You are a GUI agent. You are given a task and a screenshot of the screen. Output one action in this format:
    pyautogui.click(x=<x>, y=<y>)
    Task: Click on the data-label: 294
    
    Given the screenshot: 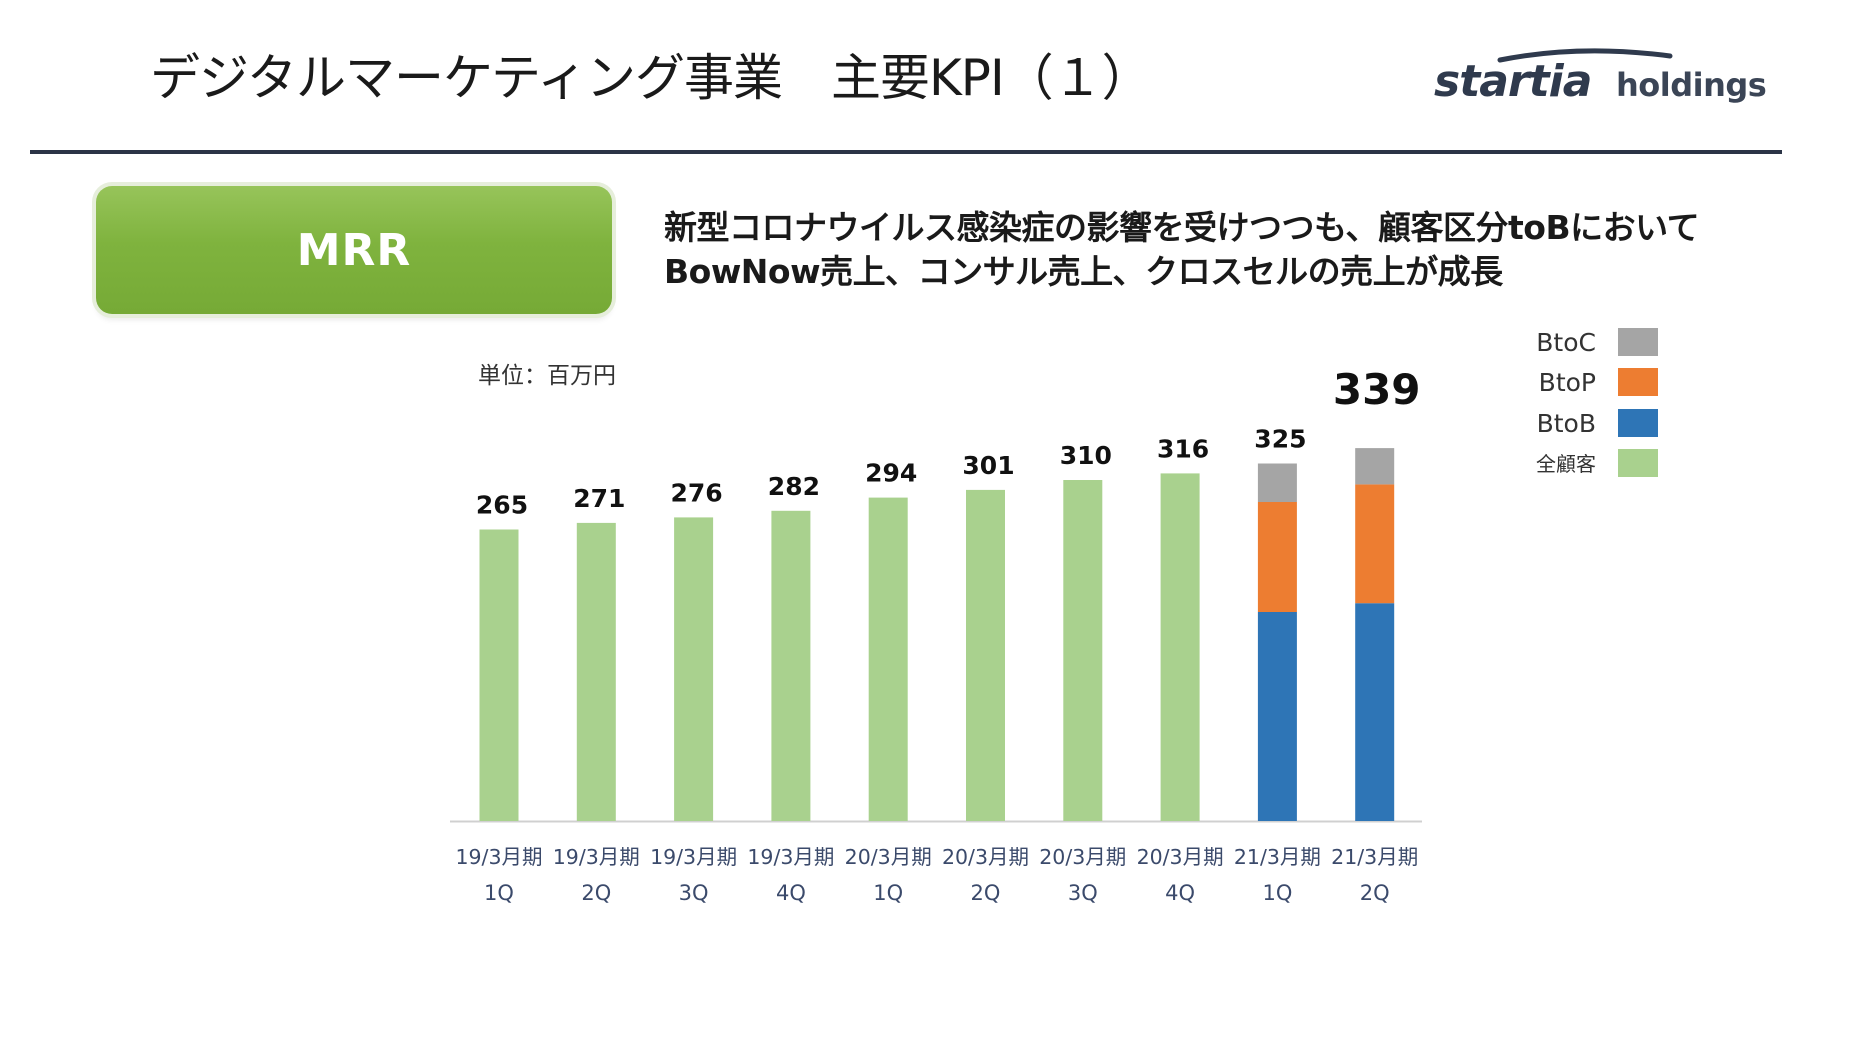 What is the action you would take?
    pyautogui.click(x=891, y=473)
    